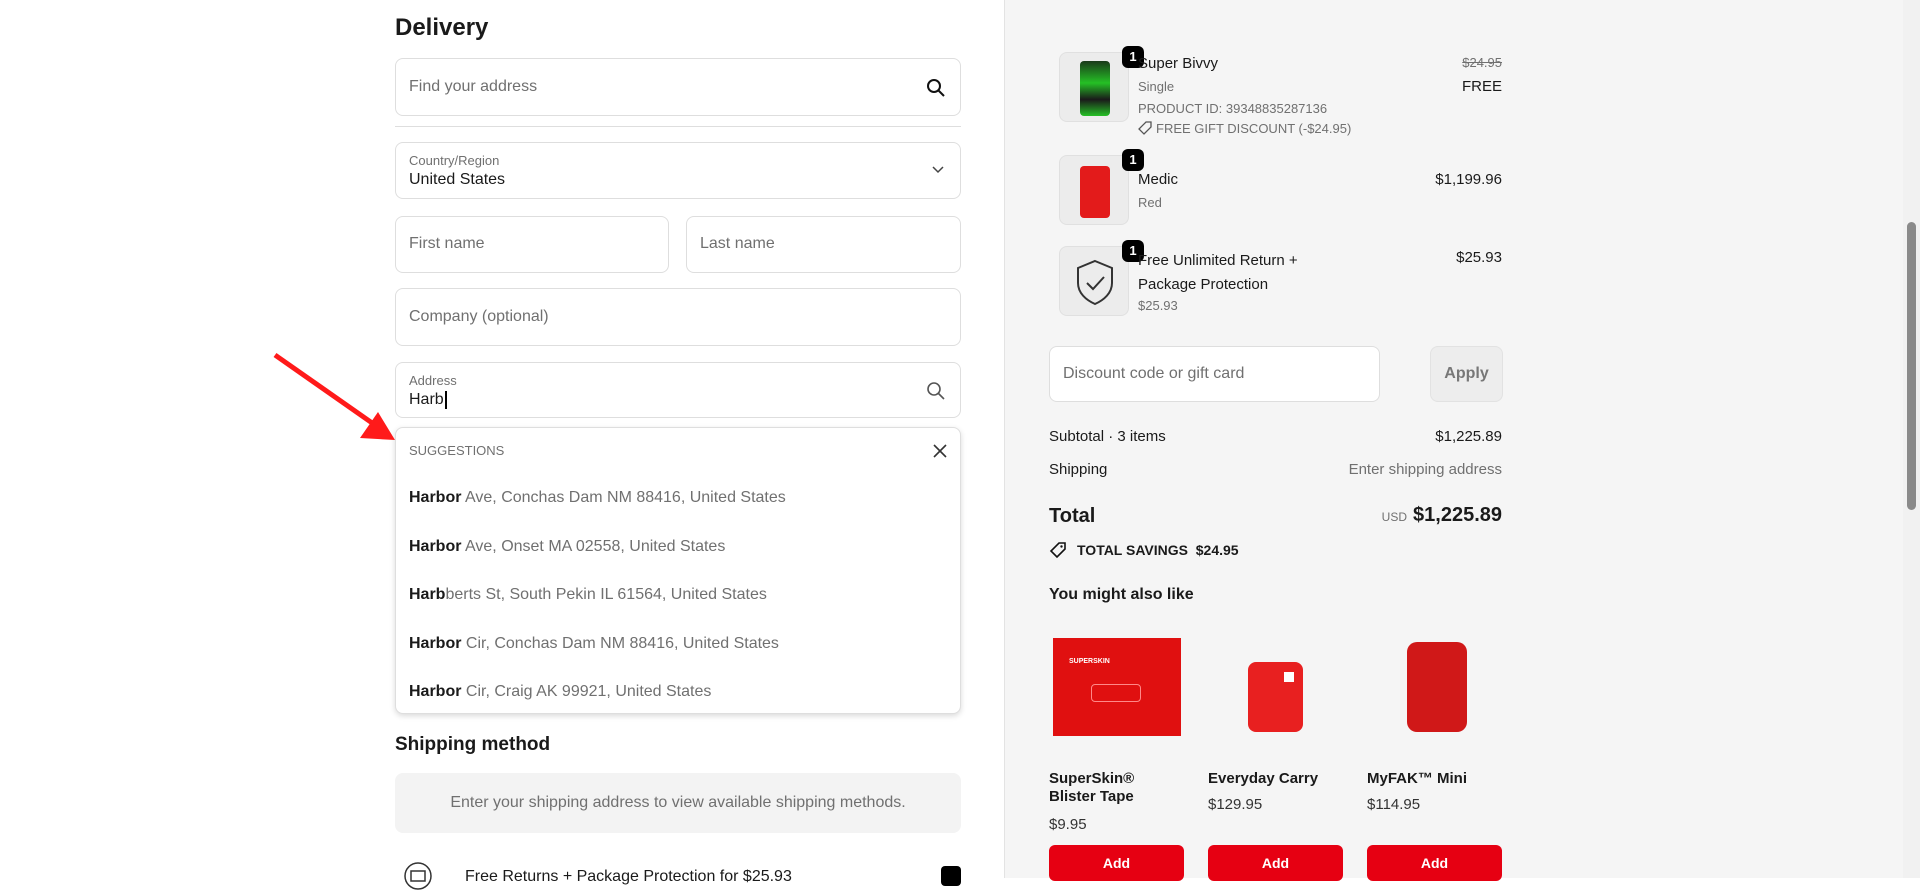  Describe the element at coordinates (678, 390) in the screenshot. I see `address-input: Address Harb` at that location.